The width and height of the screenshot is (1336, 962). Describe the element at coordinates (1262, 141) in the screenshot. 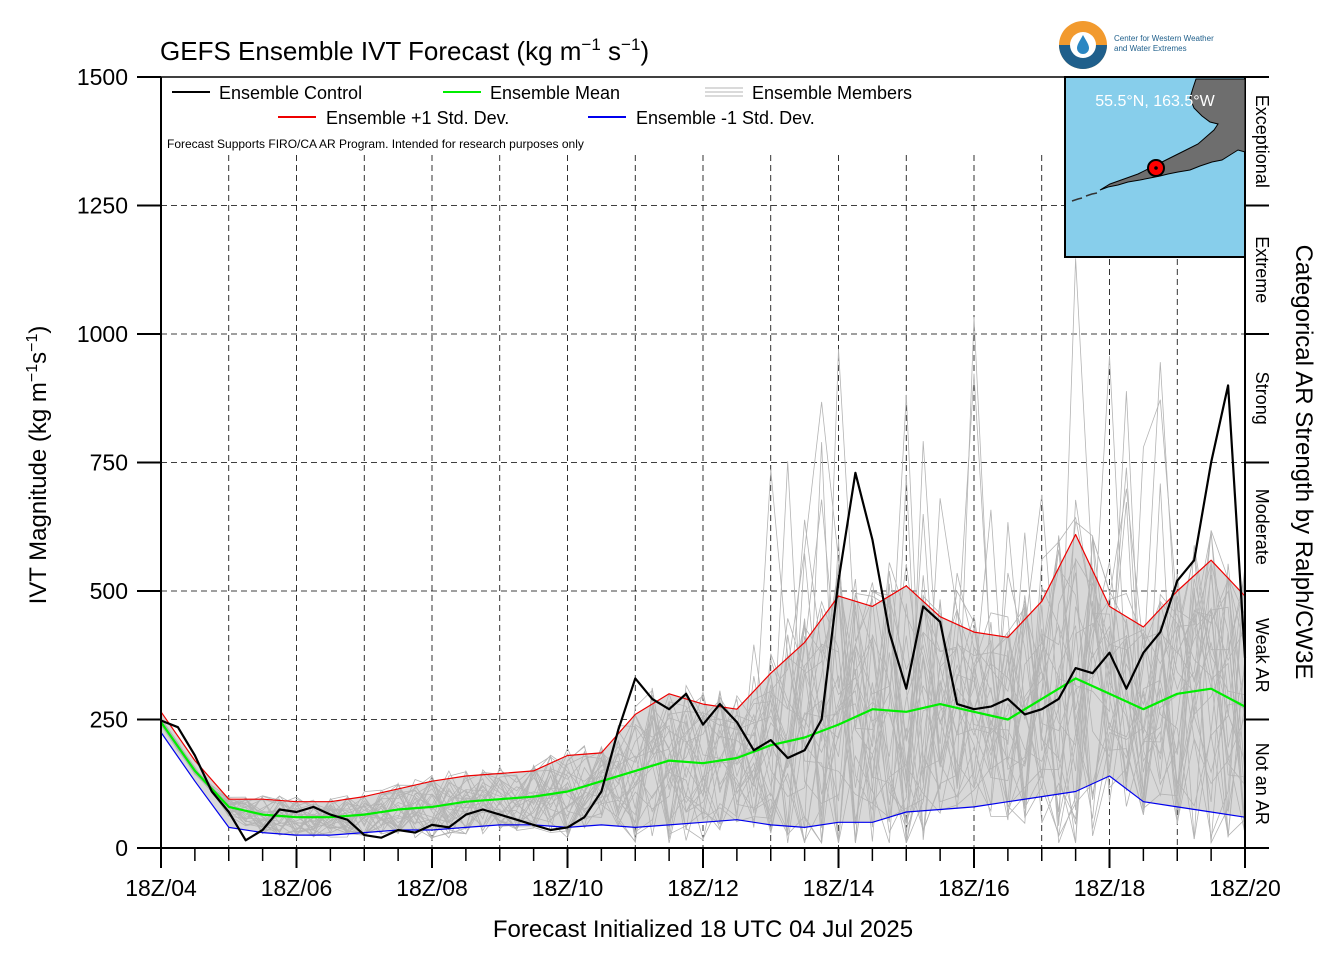

I see `category-label: Exceptional` at that location.